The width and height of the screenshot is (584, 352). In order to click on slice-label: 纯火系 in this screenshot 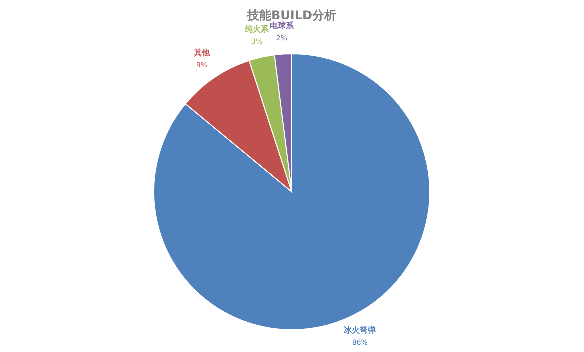, I will do `click(257, 29)`.